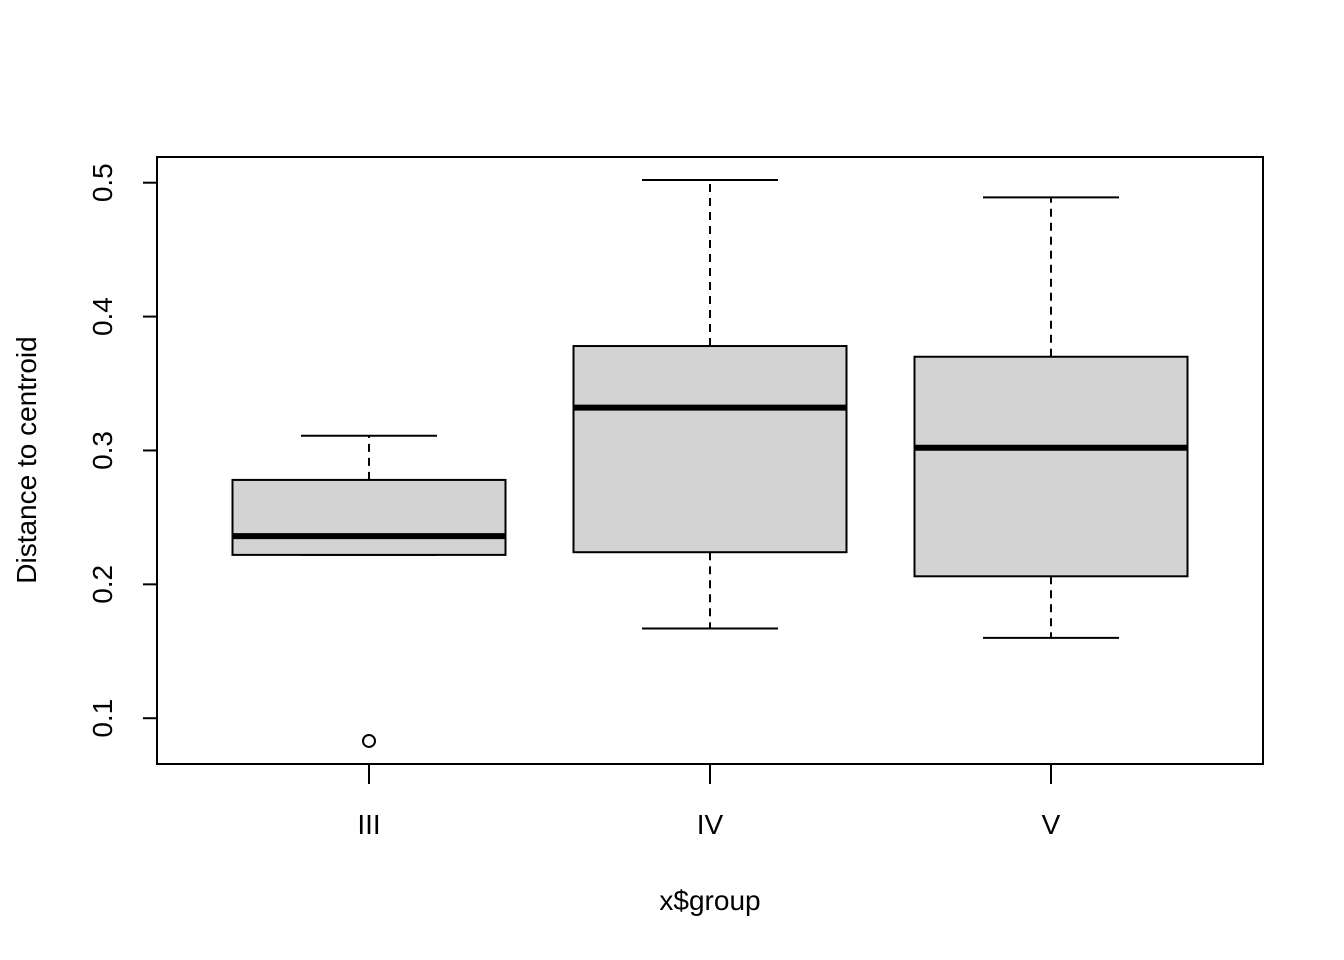 This screenshot has width=1344, height=960. What do you see at coordinates (102, 584) in the screenshot?
I see `y-tick-label: 0.2` at bounding box center [102, 584].